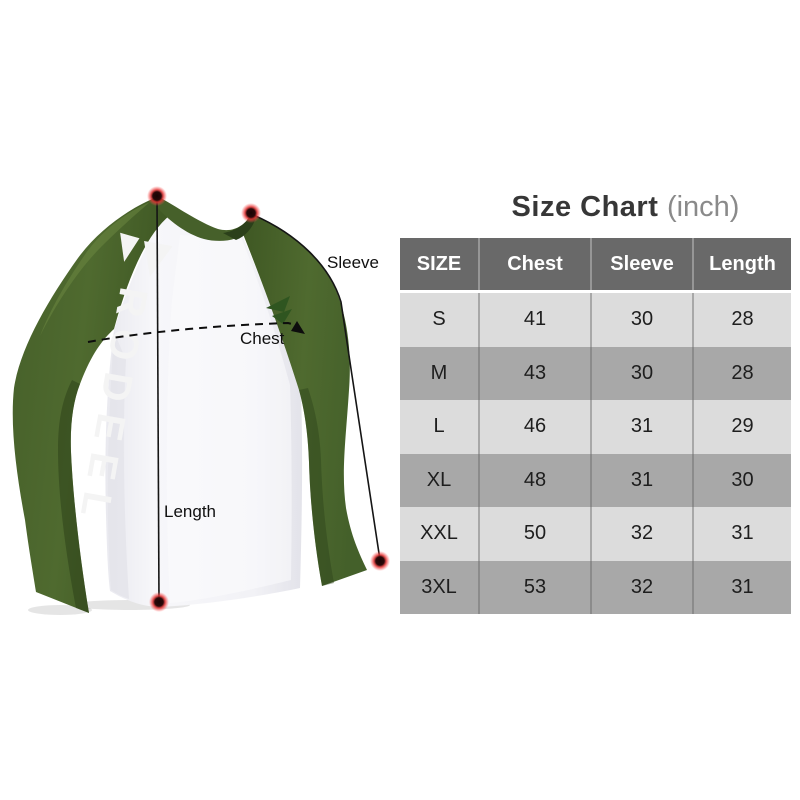  What do you see at coordinates (741, 534) in the screenshot?
I see `cell-xxl-length: 31` at bounding box center [741, 534].